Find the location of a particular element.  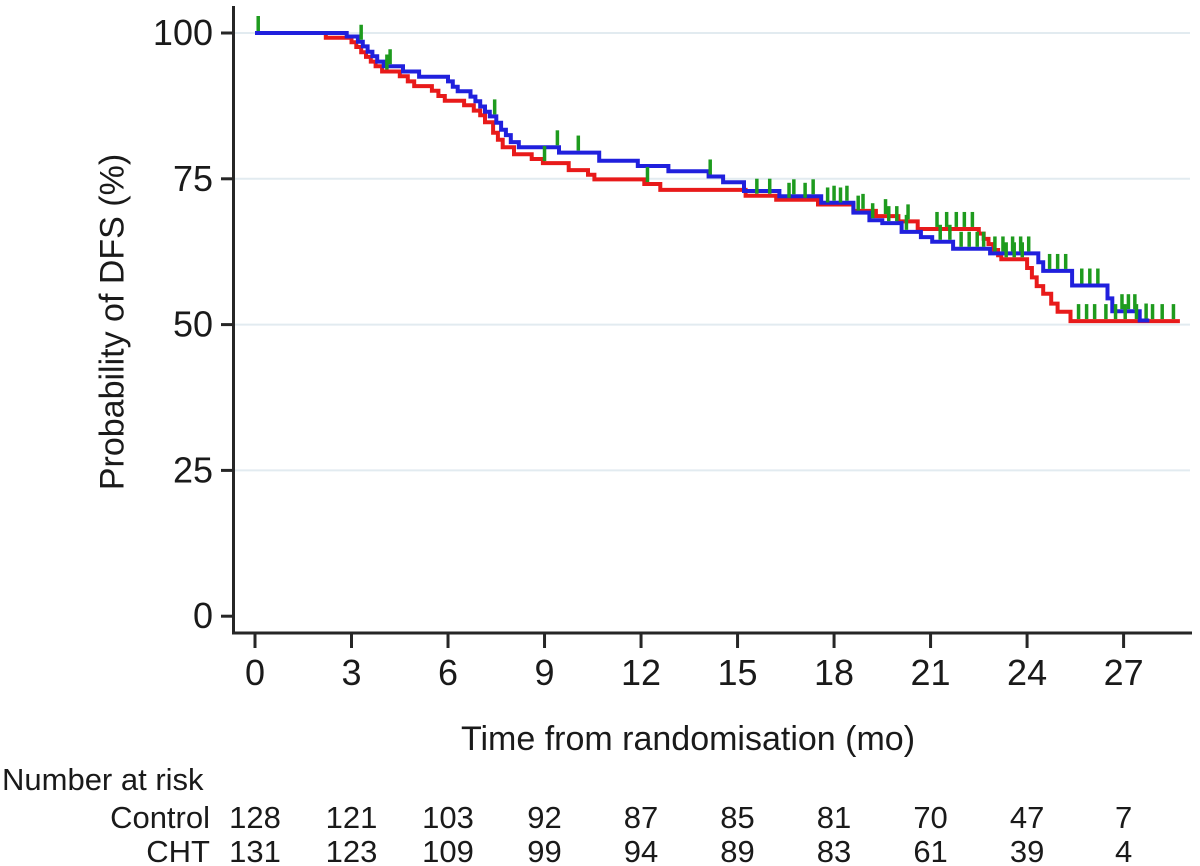

x-tick-label: 24 is located at coordinates (1027, 672).